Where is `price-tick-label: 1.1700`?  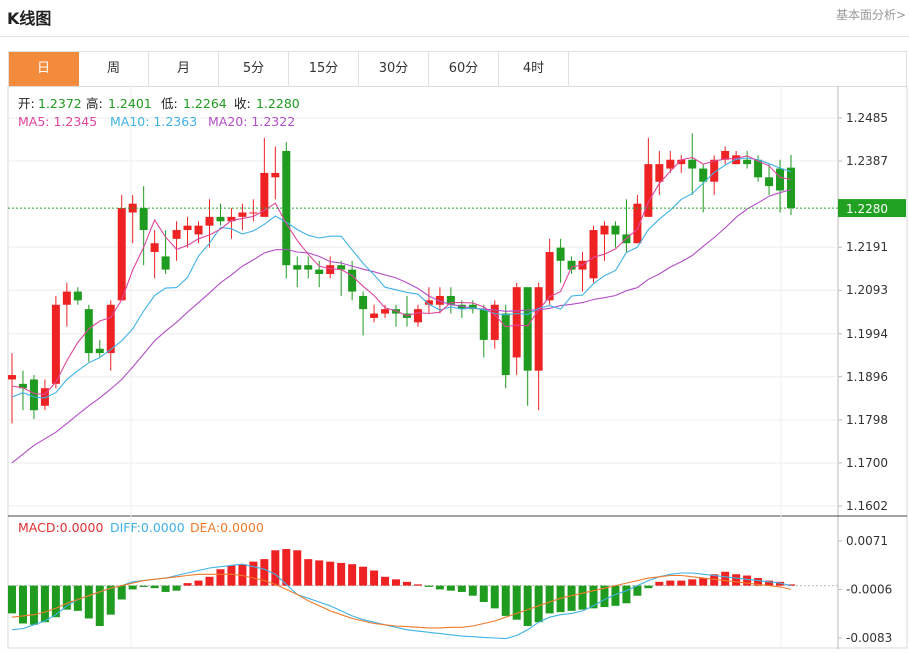
price-tick-label: 1.1700 is located at coordinates (867, 463).